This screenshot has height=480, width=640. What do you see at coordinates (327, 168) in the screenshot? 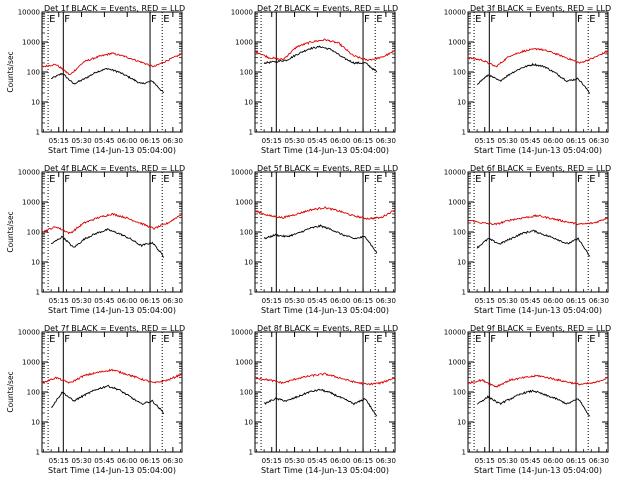
I see `panel-title: Det 5f BLACK = Events, RED = LLD` at bounding box center [327, 168].